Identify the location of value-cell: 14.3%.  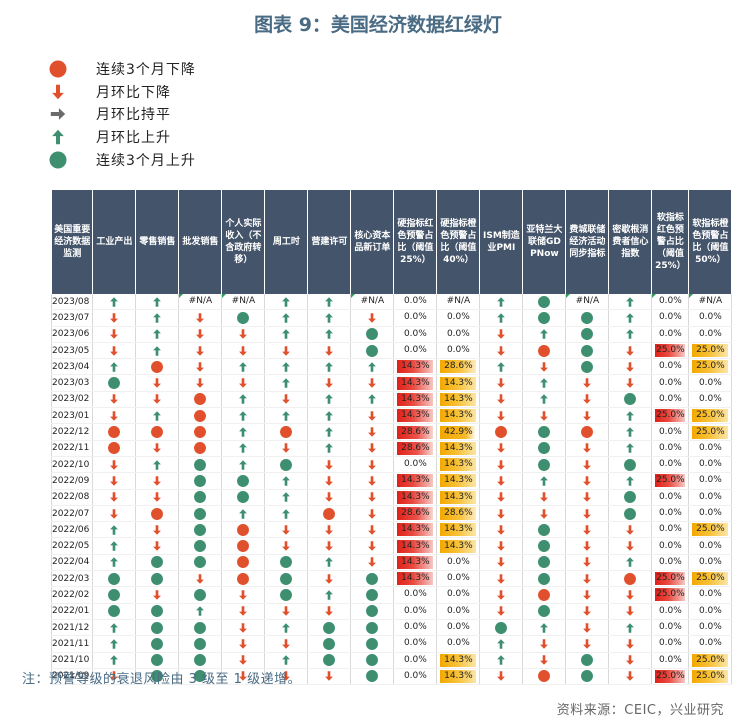
(415, 400).